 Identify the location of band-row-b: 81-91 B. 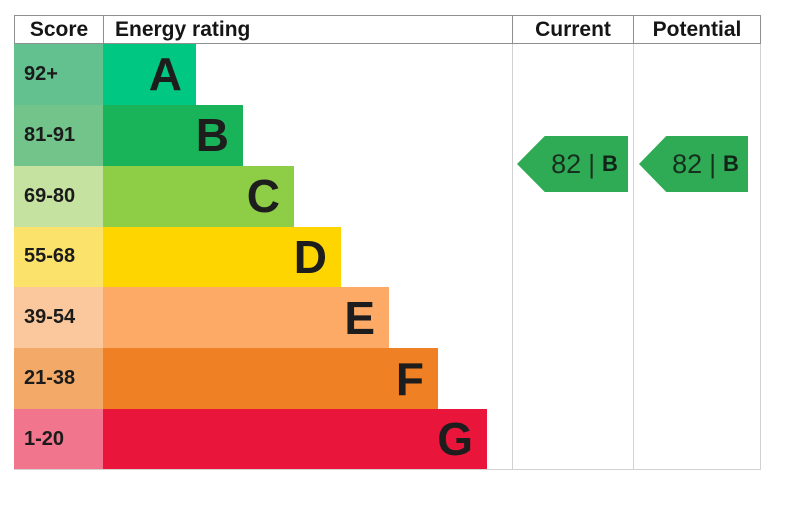
(387, 135).